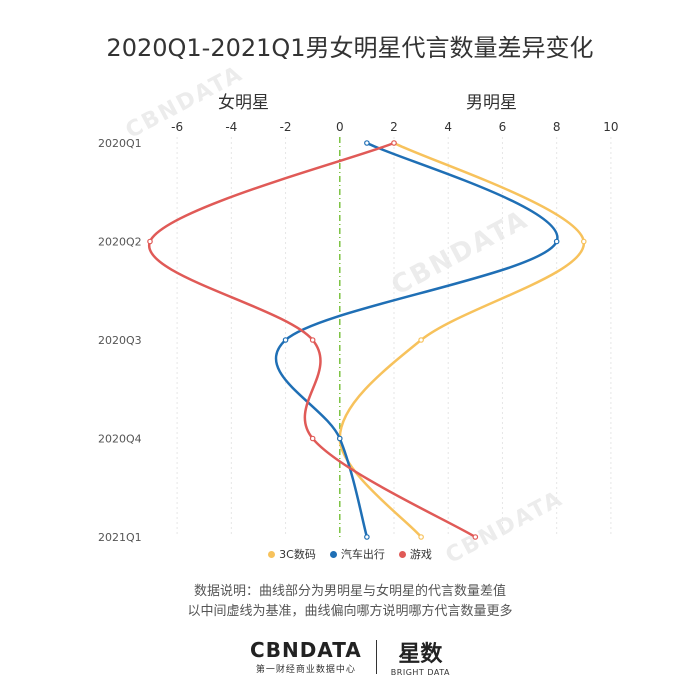  I want to click on category-label: 2020Q2, so click(120, 242).